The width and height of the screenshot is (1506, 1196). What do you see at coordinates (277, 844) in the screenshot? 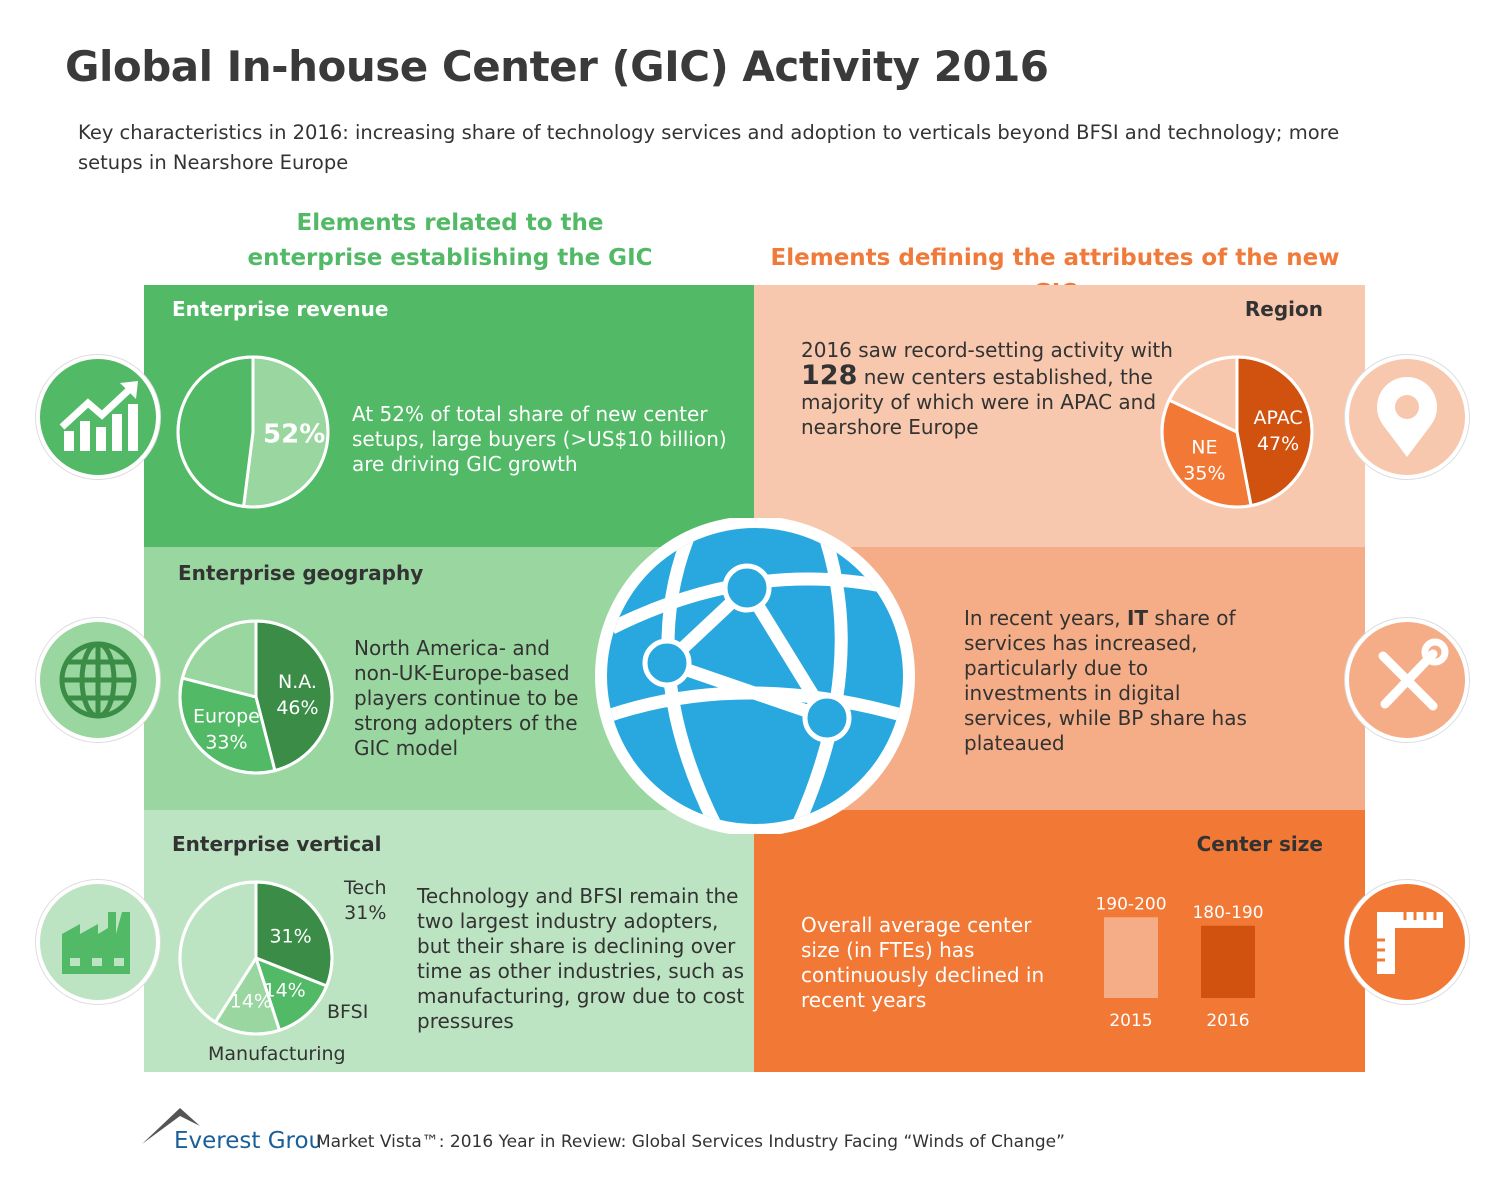
I see `vertical-title: Enterprise vertical` at bounding box center [277, 844].